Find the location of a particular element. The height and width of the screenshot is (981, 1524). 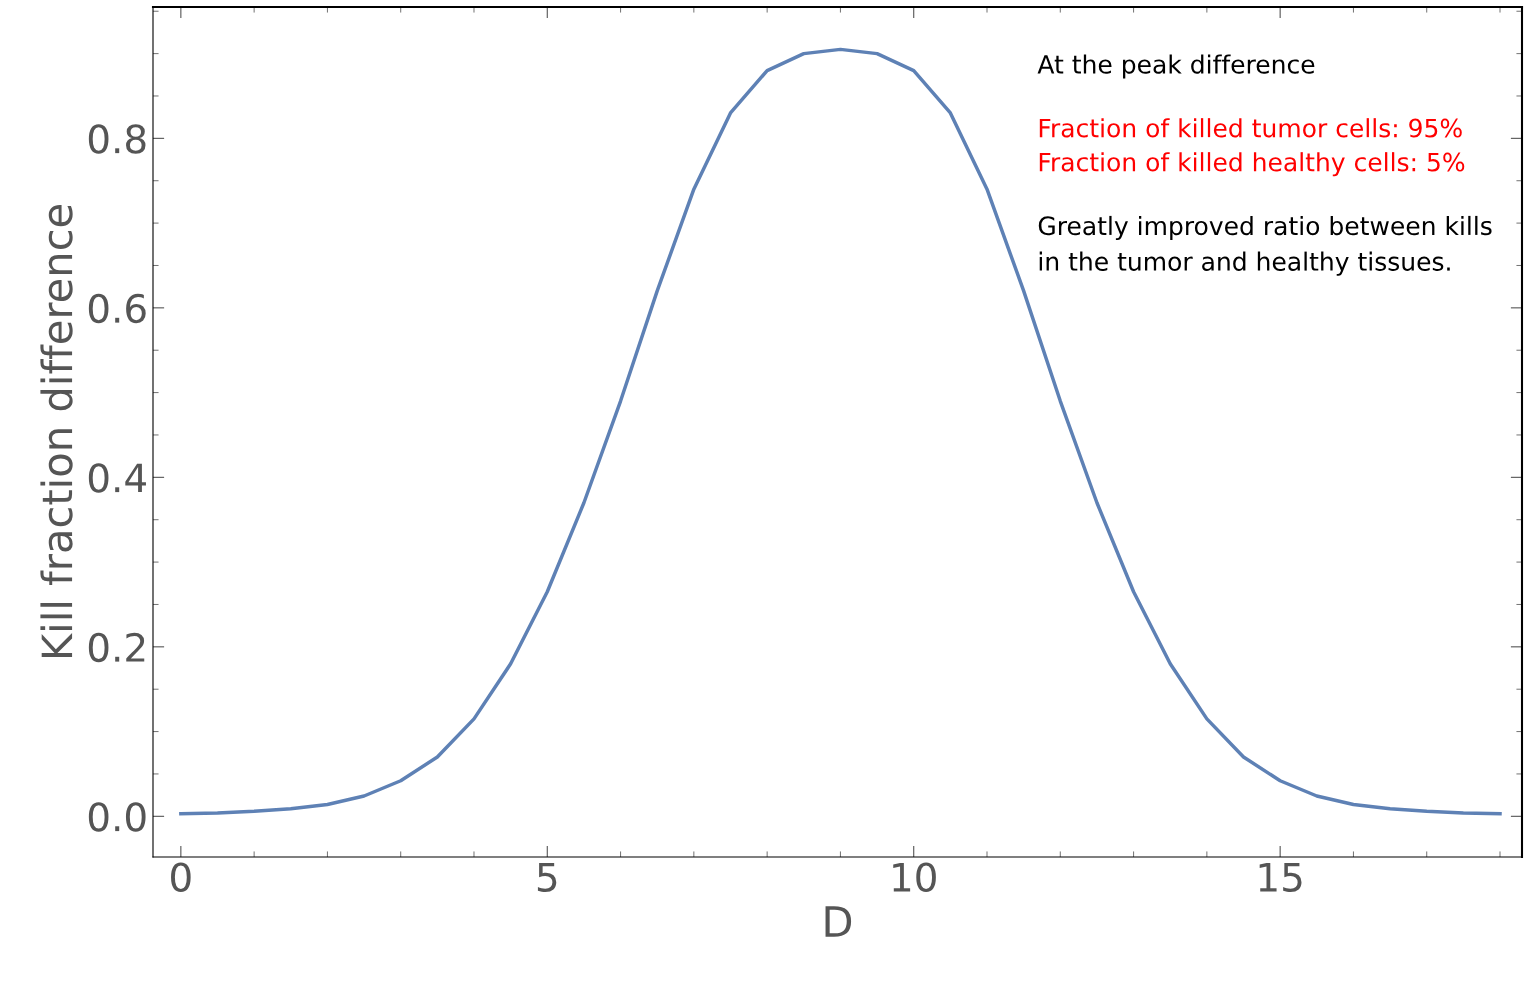

annotation: Fraction of killed healthy cells: 5% is located at coordinates (1252, 164).